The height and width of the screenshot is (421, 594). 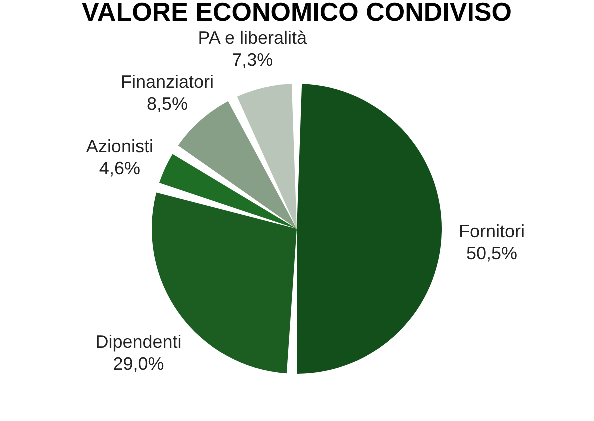 What do you see at coordinates (253, 38) in the screenshot?
I see `slice-label: PA e liberalità` at bounding box center [253, 38].